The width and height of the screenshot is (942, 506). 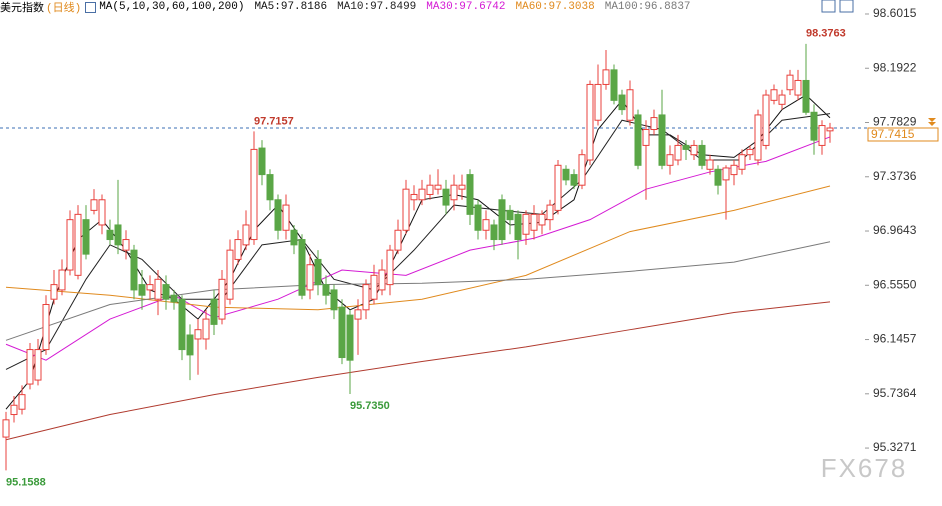 I want to click on y-tick-label: 97.7829, so click(x=895, y=122).